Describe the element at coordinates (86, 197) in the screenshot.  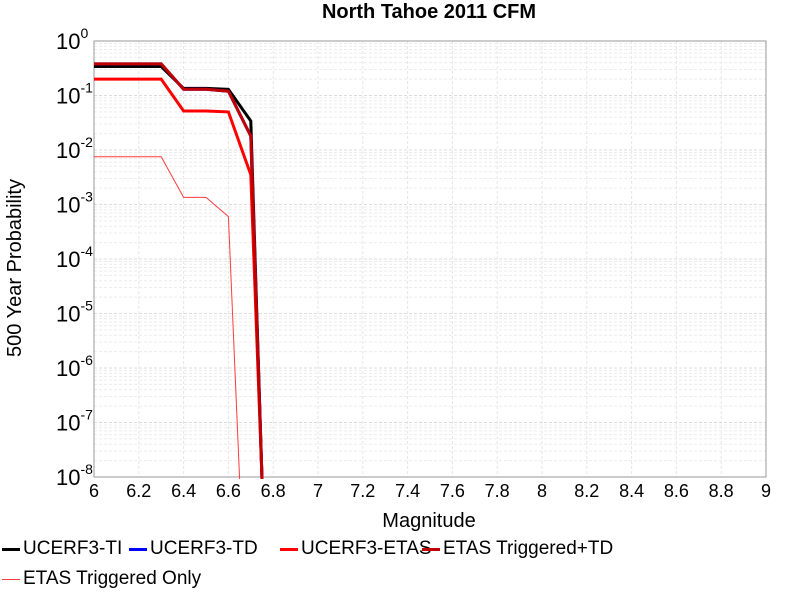
I see `y-tick-exponent: -3` at that location.